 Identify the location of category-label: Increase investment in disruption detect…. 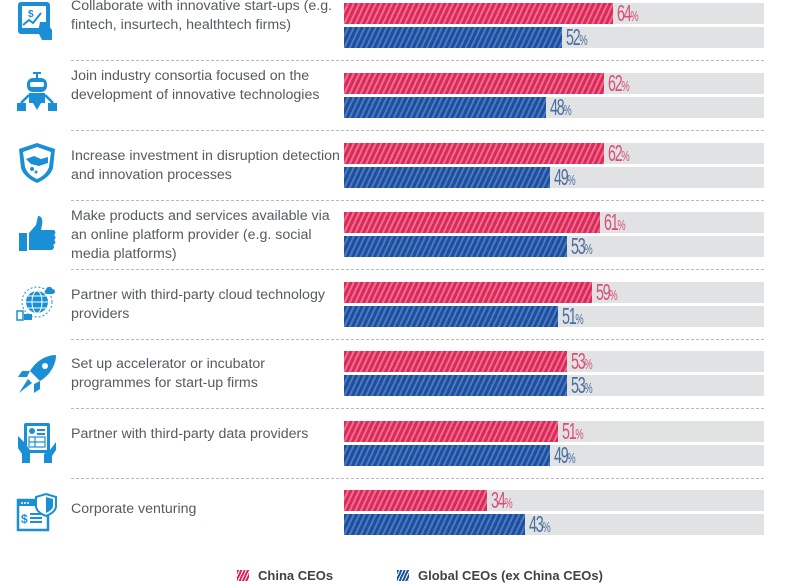
(205, 165).